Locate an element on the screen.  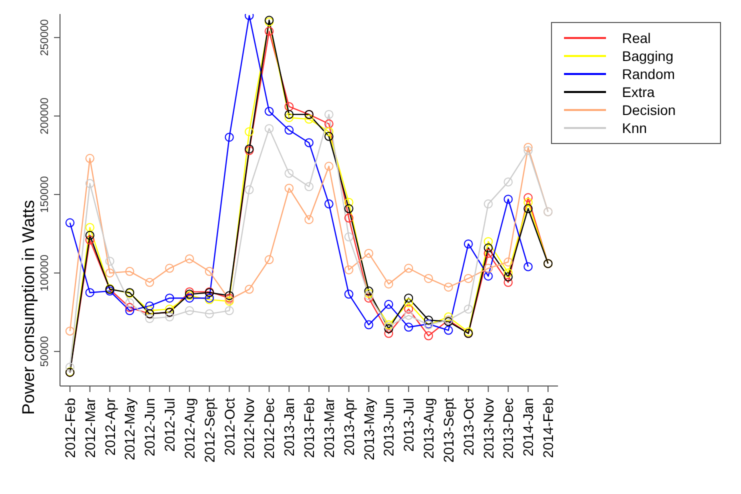
x-tick-label: 2013-Feb is located at coordinates (309, 428).